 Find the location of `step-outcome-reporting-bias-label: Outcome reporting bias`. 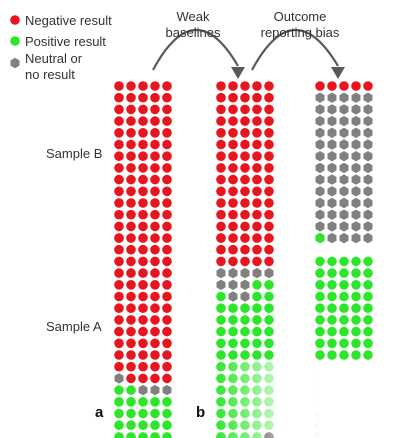

step-outcome-reporting-bias-label: Outcome reporting bias is located at coordinates (300, 25).